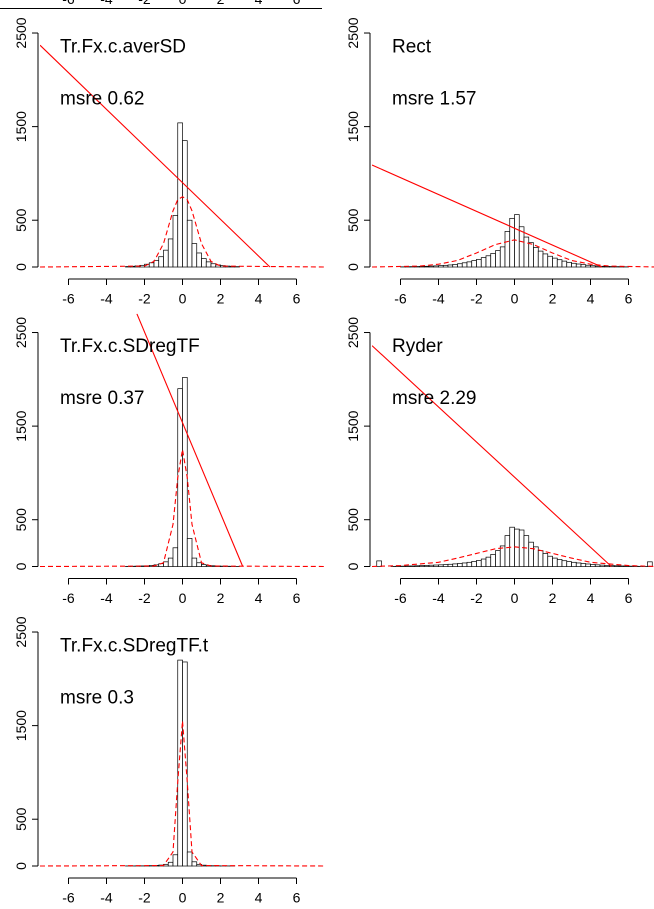 Image resolution: width=654 pixels, height=909 pixels. I want to click on panel-annotation: msre 0.62, so click(102, 99).